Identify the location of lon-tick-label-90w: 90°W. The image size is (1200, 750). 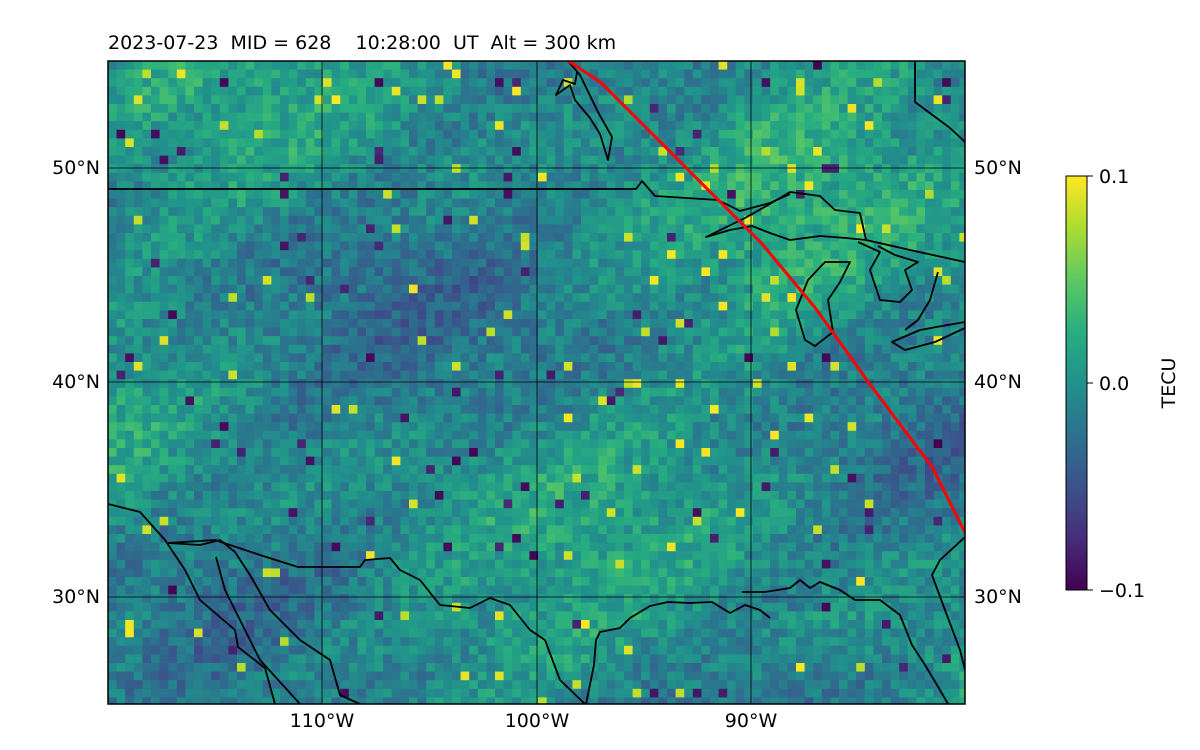
(751, 721).